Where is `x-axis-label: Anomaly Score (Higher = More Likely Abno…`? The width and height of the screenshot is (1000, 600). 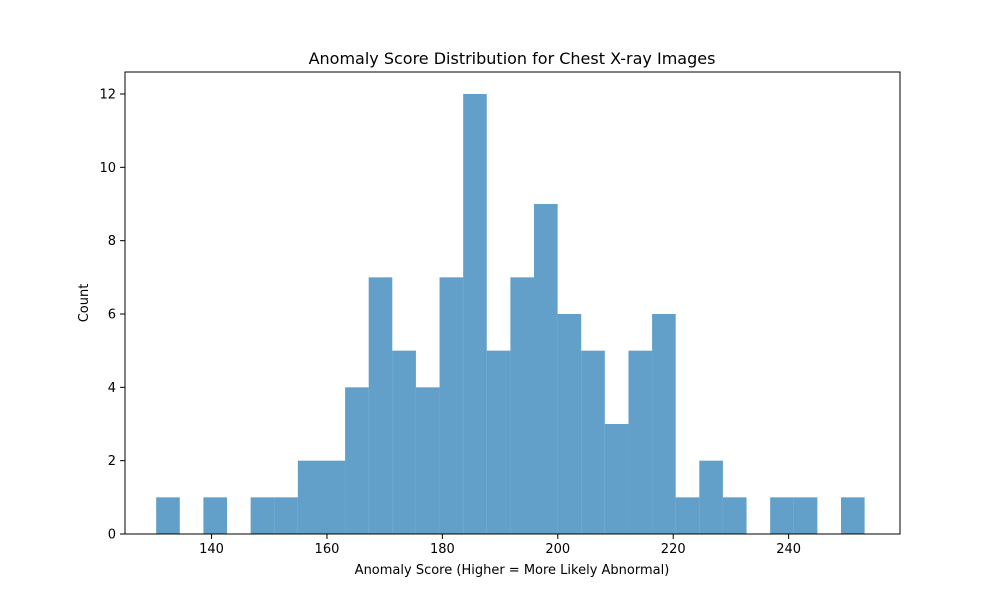
x-axis-label: Anomaly Score (Higher = More Likely Abno… is located at coordinates (512, 570).